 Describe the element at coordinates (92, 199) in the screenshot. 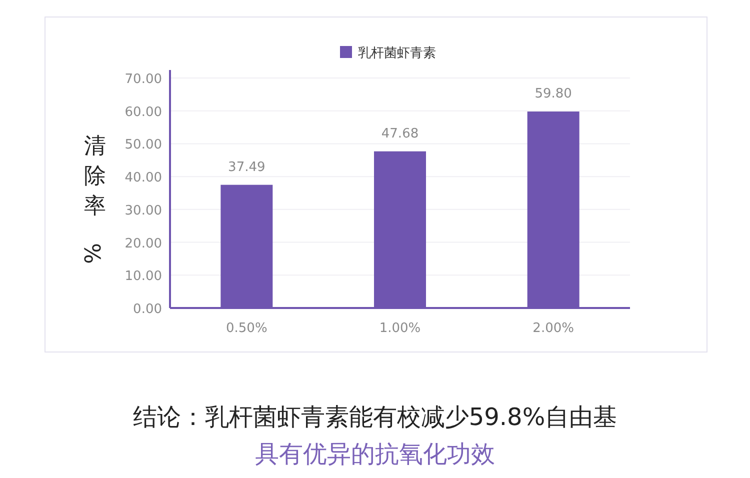

I see `y-axis-title: 清除率%` at that location.